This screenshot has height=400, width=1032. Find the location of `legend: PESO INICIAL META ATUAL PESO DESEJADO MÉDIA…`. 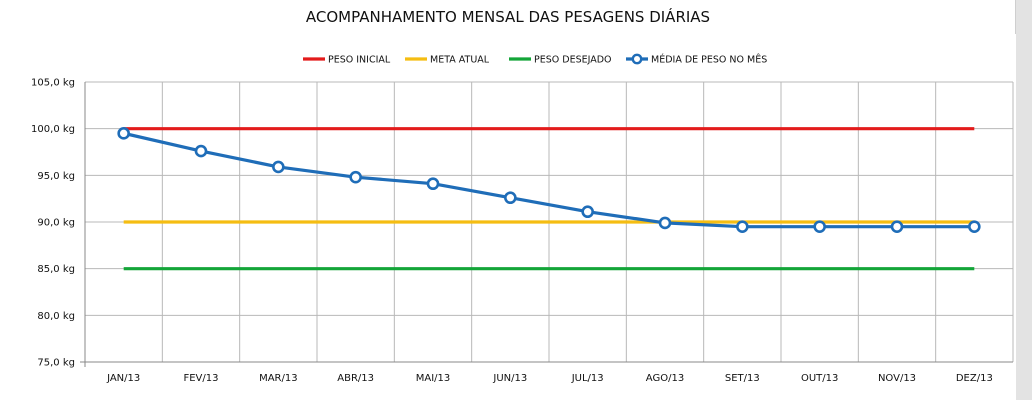

legend: PESO INICIAL META ATUAL PESO DESEJADO MÉDIA… is located at coordinates (535, 60).